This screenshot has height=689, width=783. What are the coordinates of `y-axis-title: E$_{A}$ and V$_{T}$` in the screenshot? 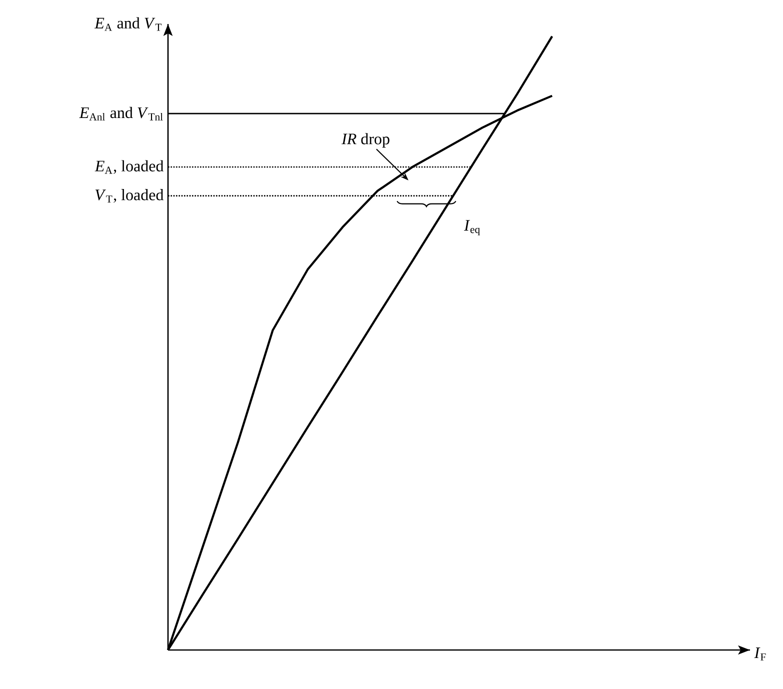 It's located at (128, 24).